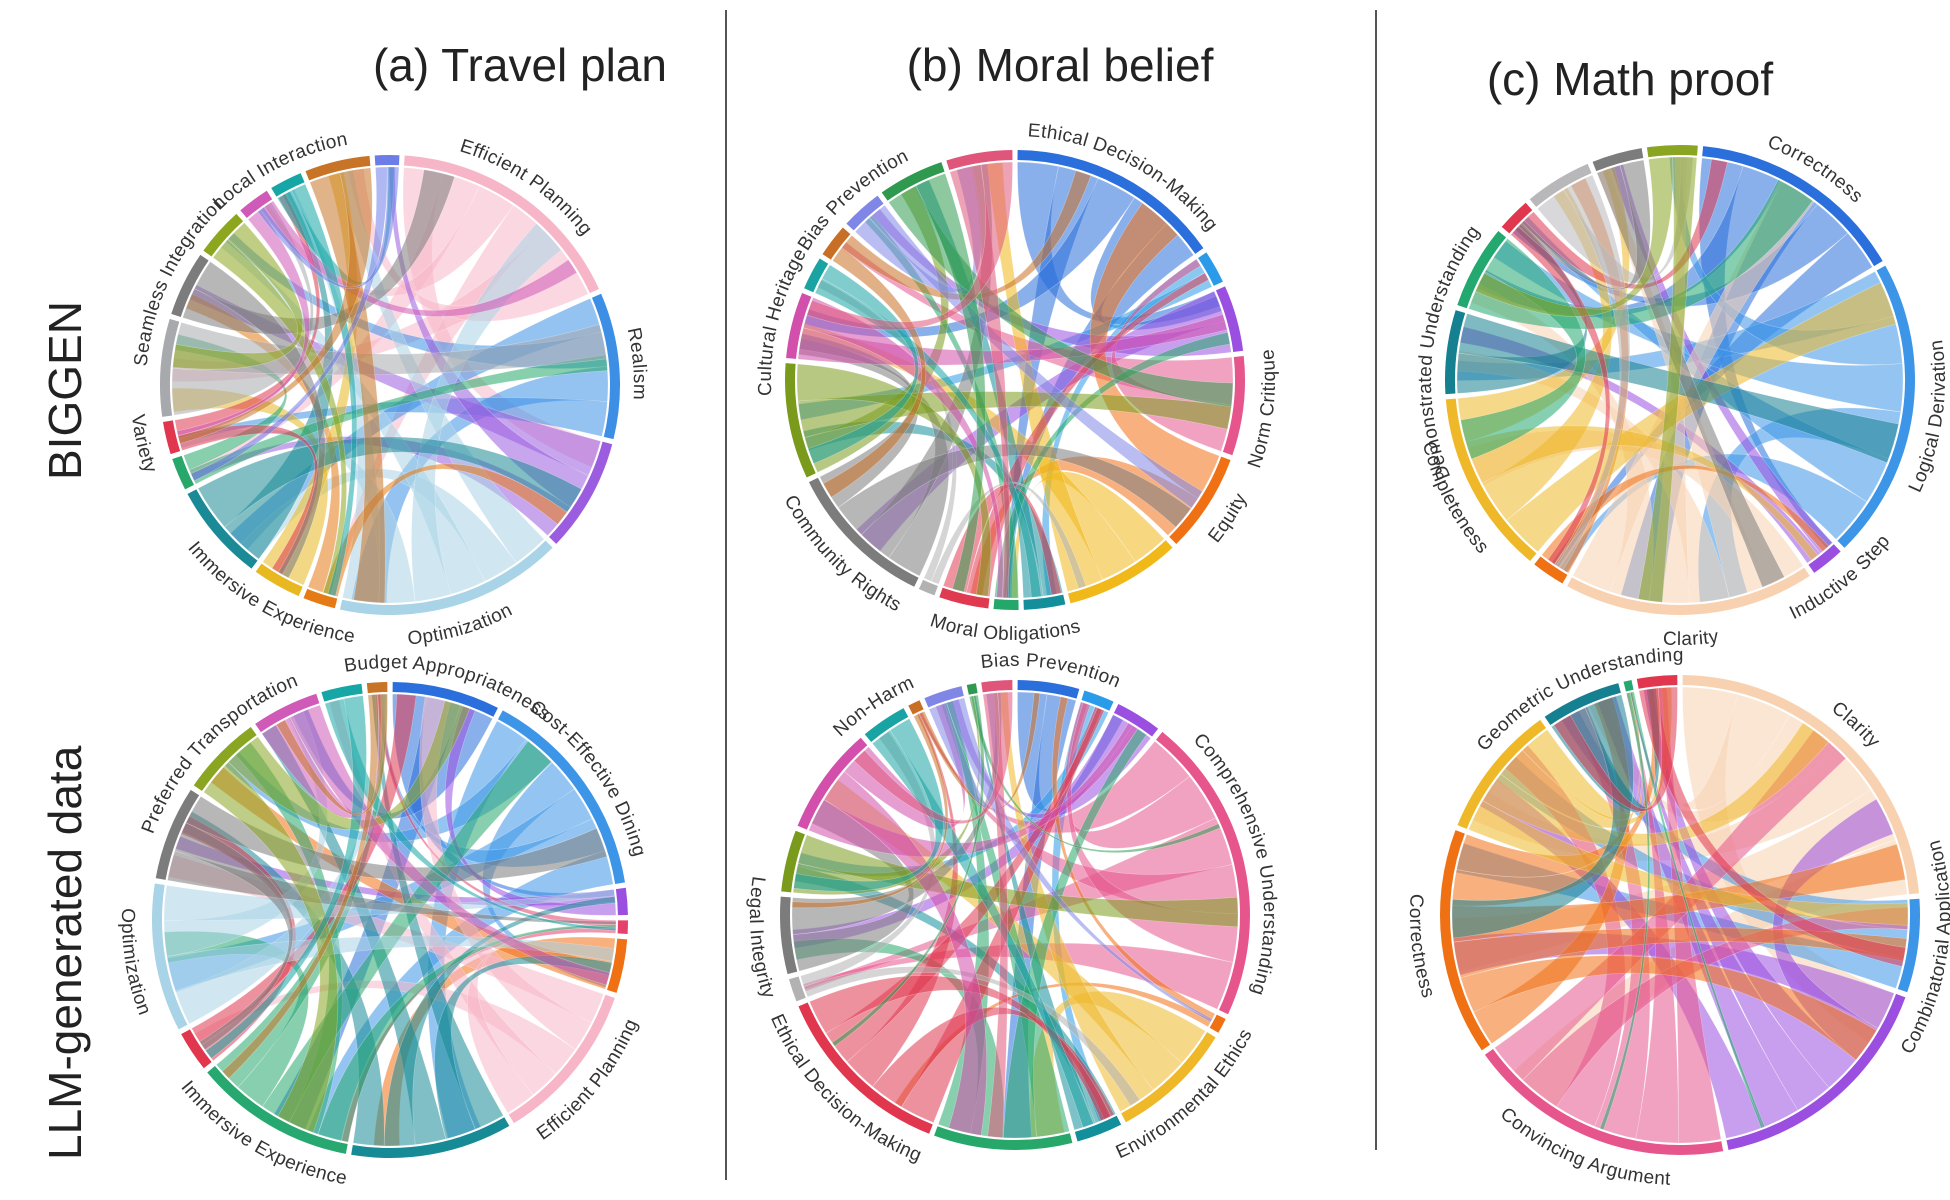 This screenshot has width=1950, height=1200. Describe the element at coordinates (144, 444) in the screenshot. I see `segment-label: Variety` at that location.